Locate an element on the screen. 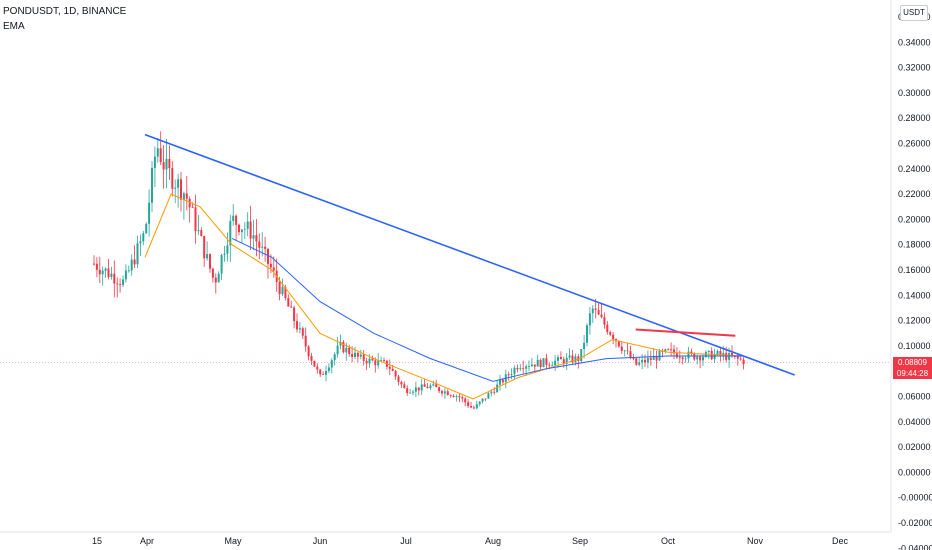  x-tick-label: Jul is located at coordinates (406, 541).